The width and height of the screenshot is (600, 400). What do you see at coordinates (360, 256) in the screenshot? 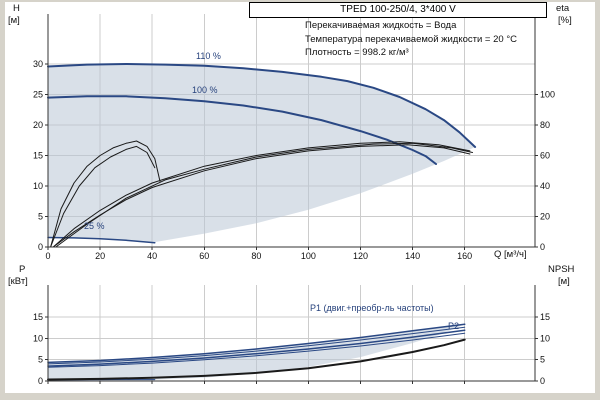
I see `x-tick-label: 120` at bounding box center [360, 256].